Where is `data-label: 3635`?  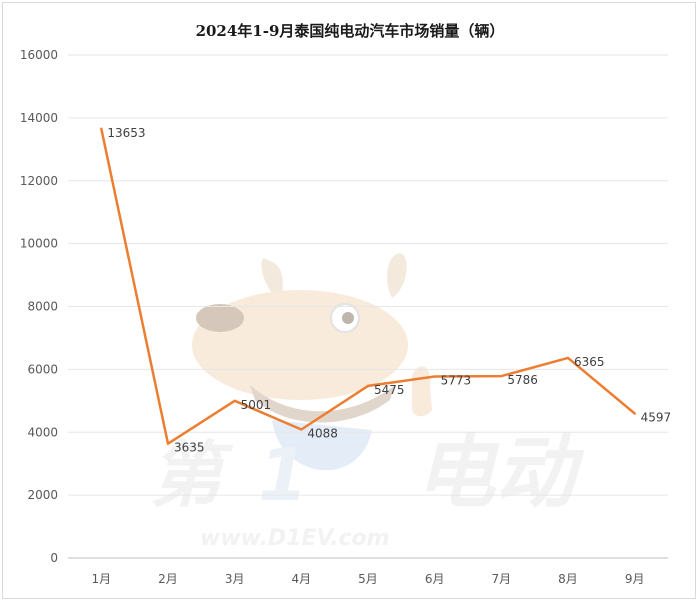
data-label: 3635 is located at coordinates (189, 448).